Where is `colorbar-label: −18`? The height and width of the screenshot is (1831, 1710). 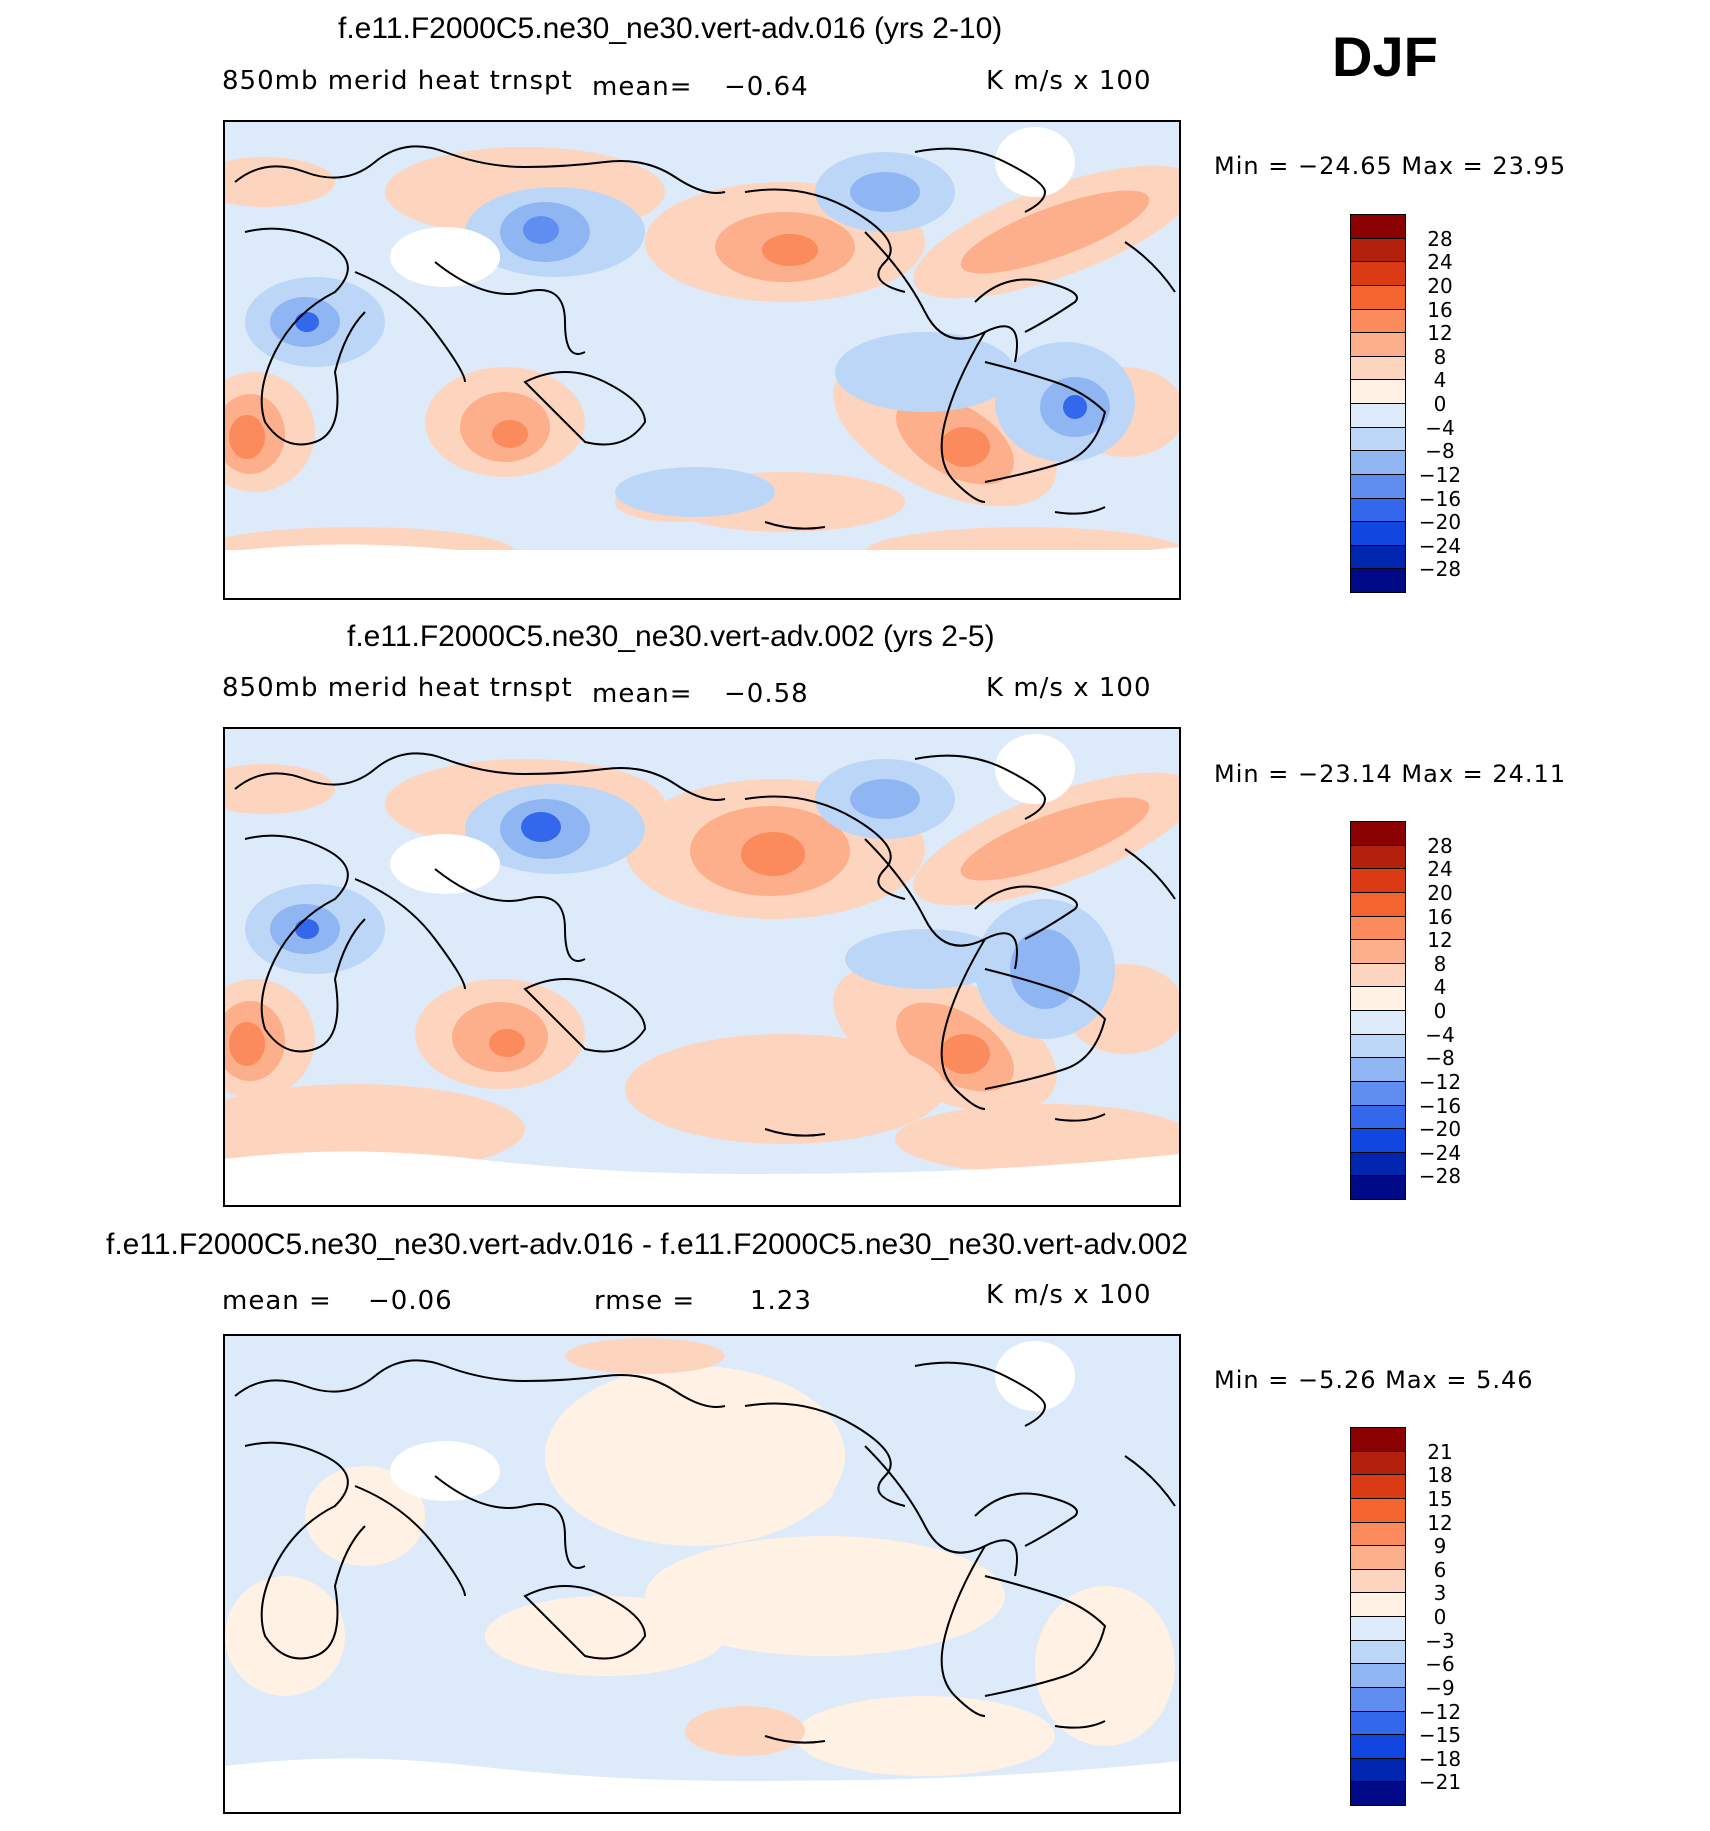 colorbar-label: −18 is located at coordinates (1440, 1758).